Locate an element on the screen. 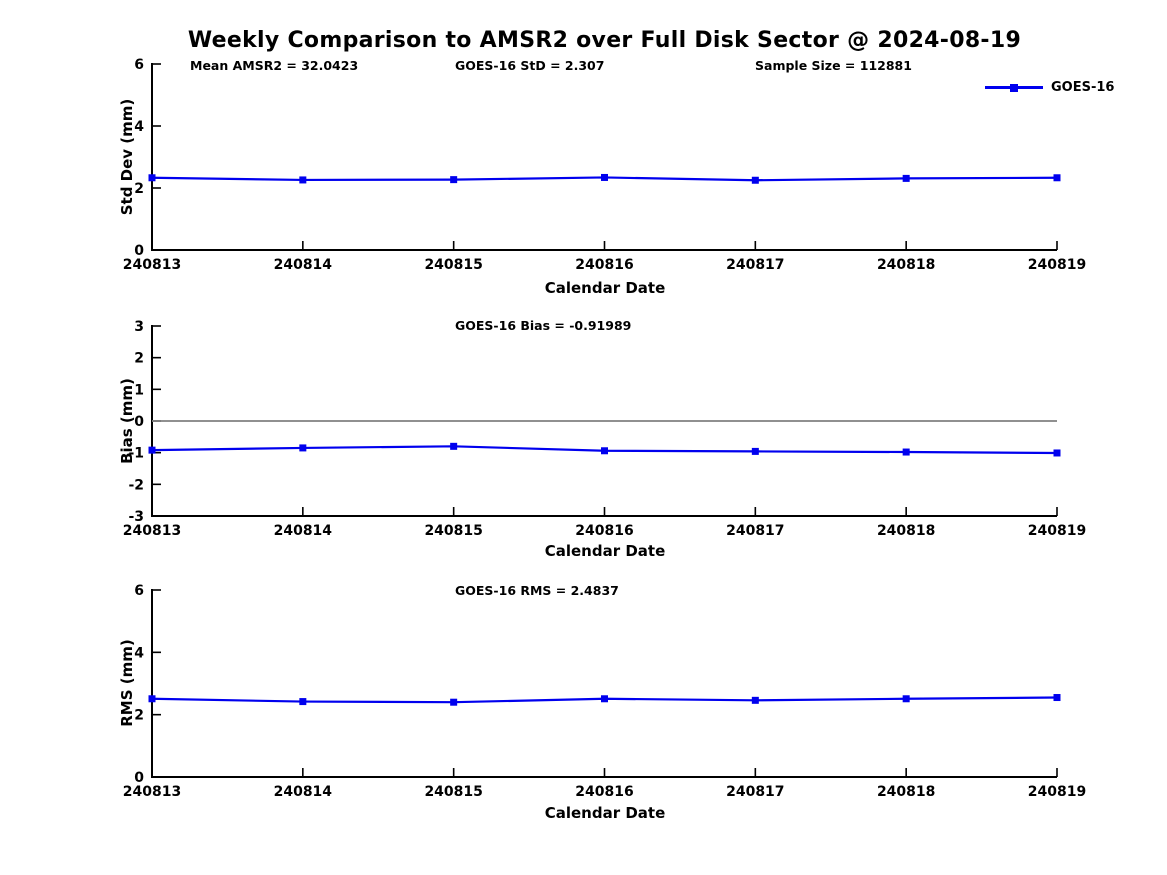 This screenshot has height=875, width=1167. y-tick-label: -3 is located at coordinates (136, 517).